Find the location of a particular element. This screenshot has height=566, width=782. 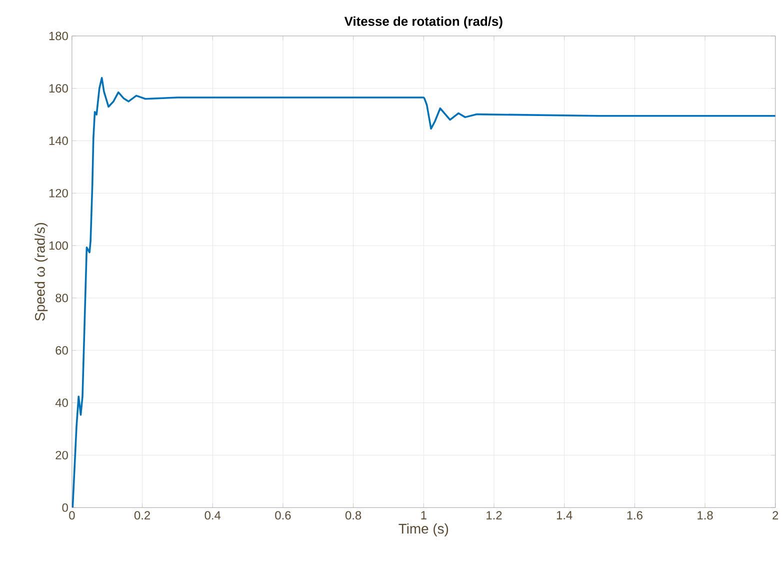

y-tick-label: 60 is located at coordinates (62, 350).